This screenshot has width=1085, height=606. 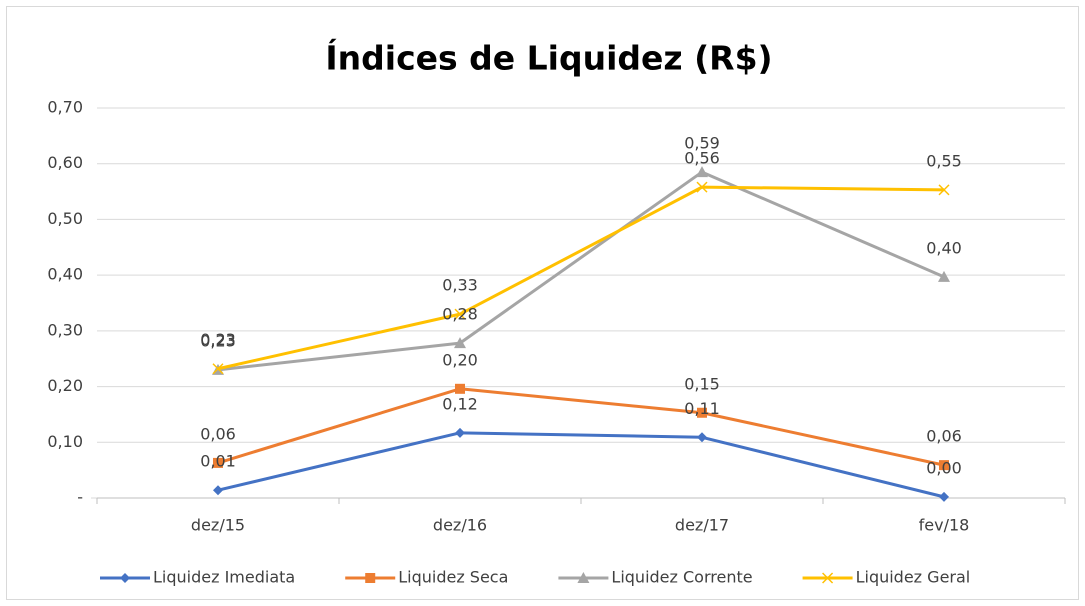 I want to click on legend-label: Liquidez Corrente, so click(x=681, y=577).